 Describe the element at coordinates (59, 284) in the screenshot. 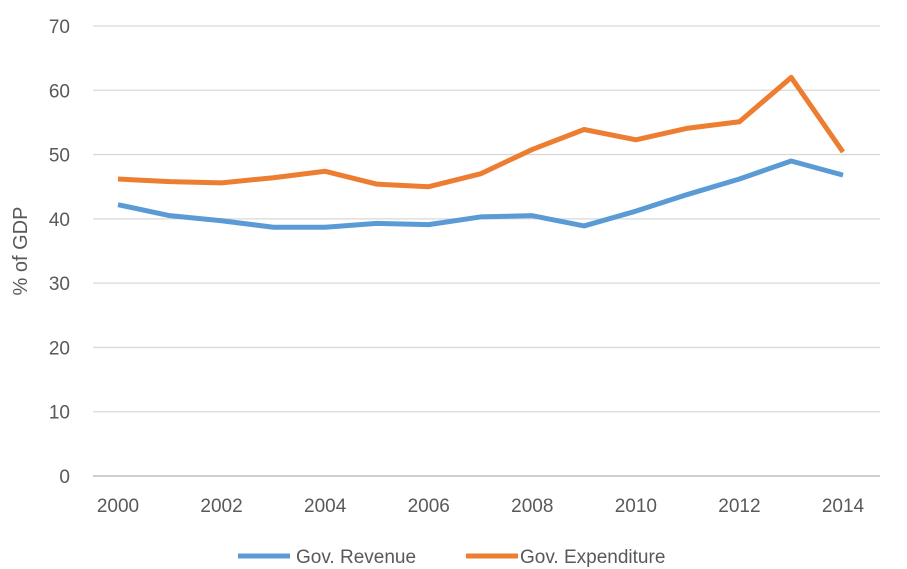

I see `y-tick-label: 30` at that location.